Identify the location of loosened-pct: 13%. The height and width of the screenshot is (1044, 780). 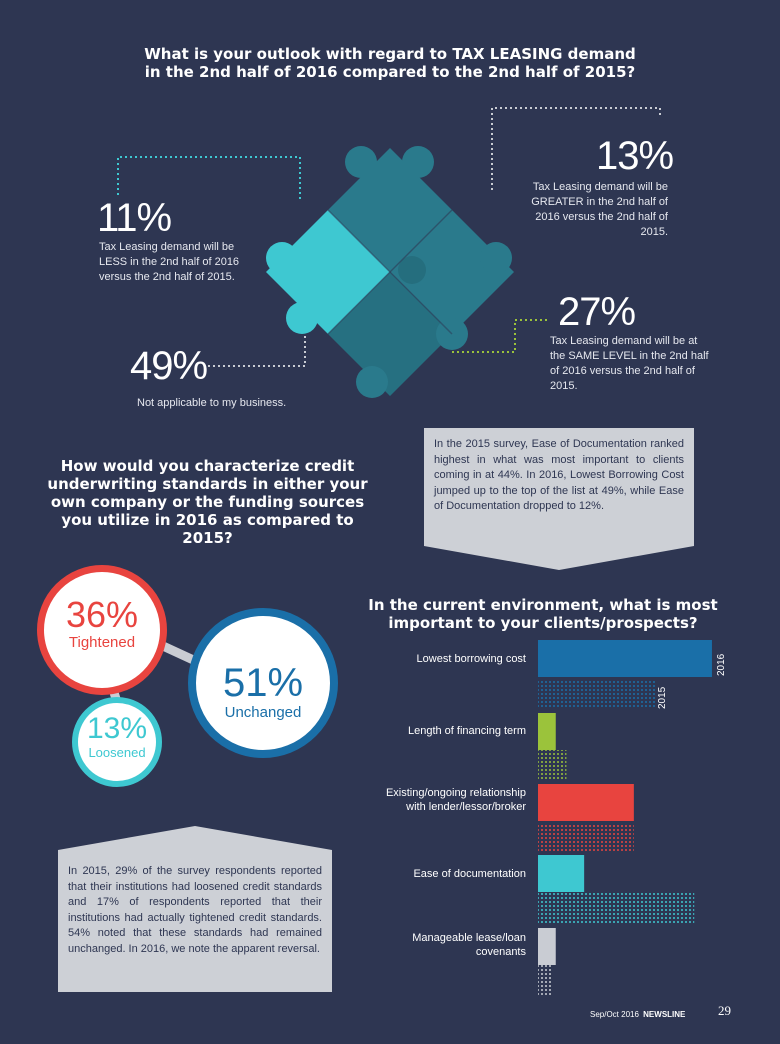
(117, 728).